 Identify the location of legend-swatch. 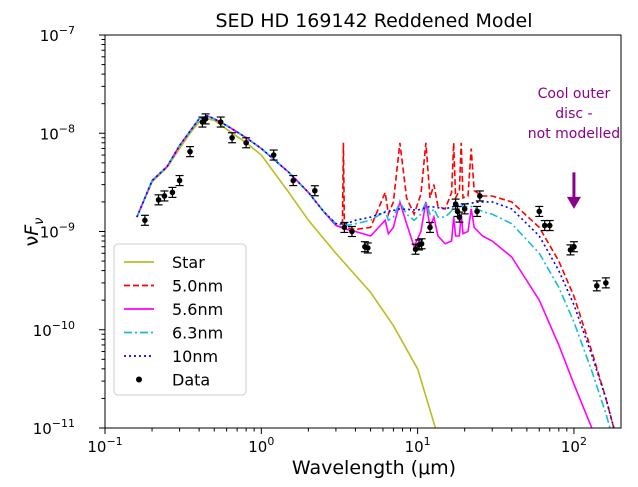
(139, 379).